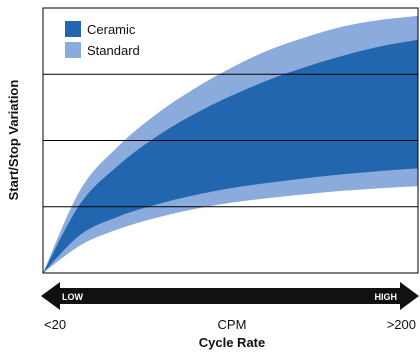 The image size is (420, 353). What do you see at coordinates (73, 29) in the screenshot?
I see `legend-swatch-ceramic` at bounding box center [73, 29].